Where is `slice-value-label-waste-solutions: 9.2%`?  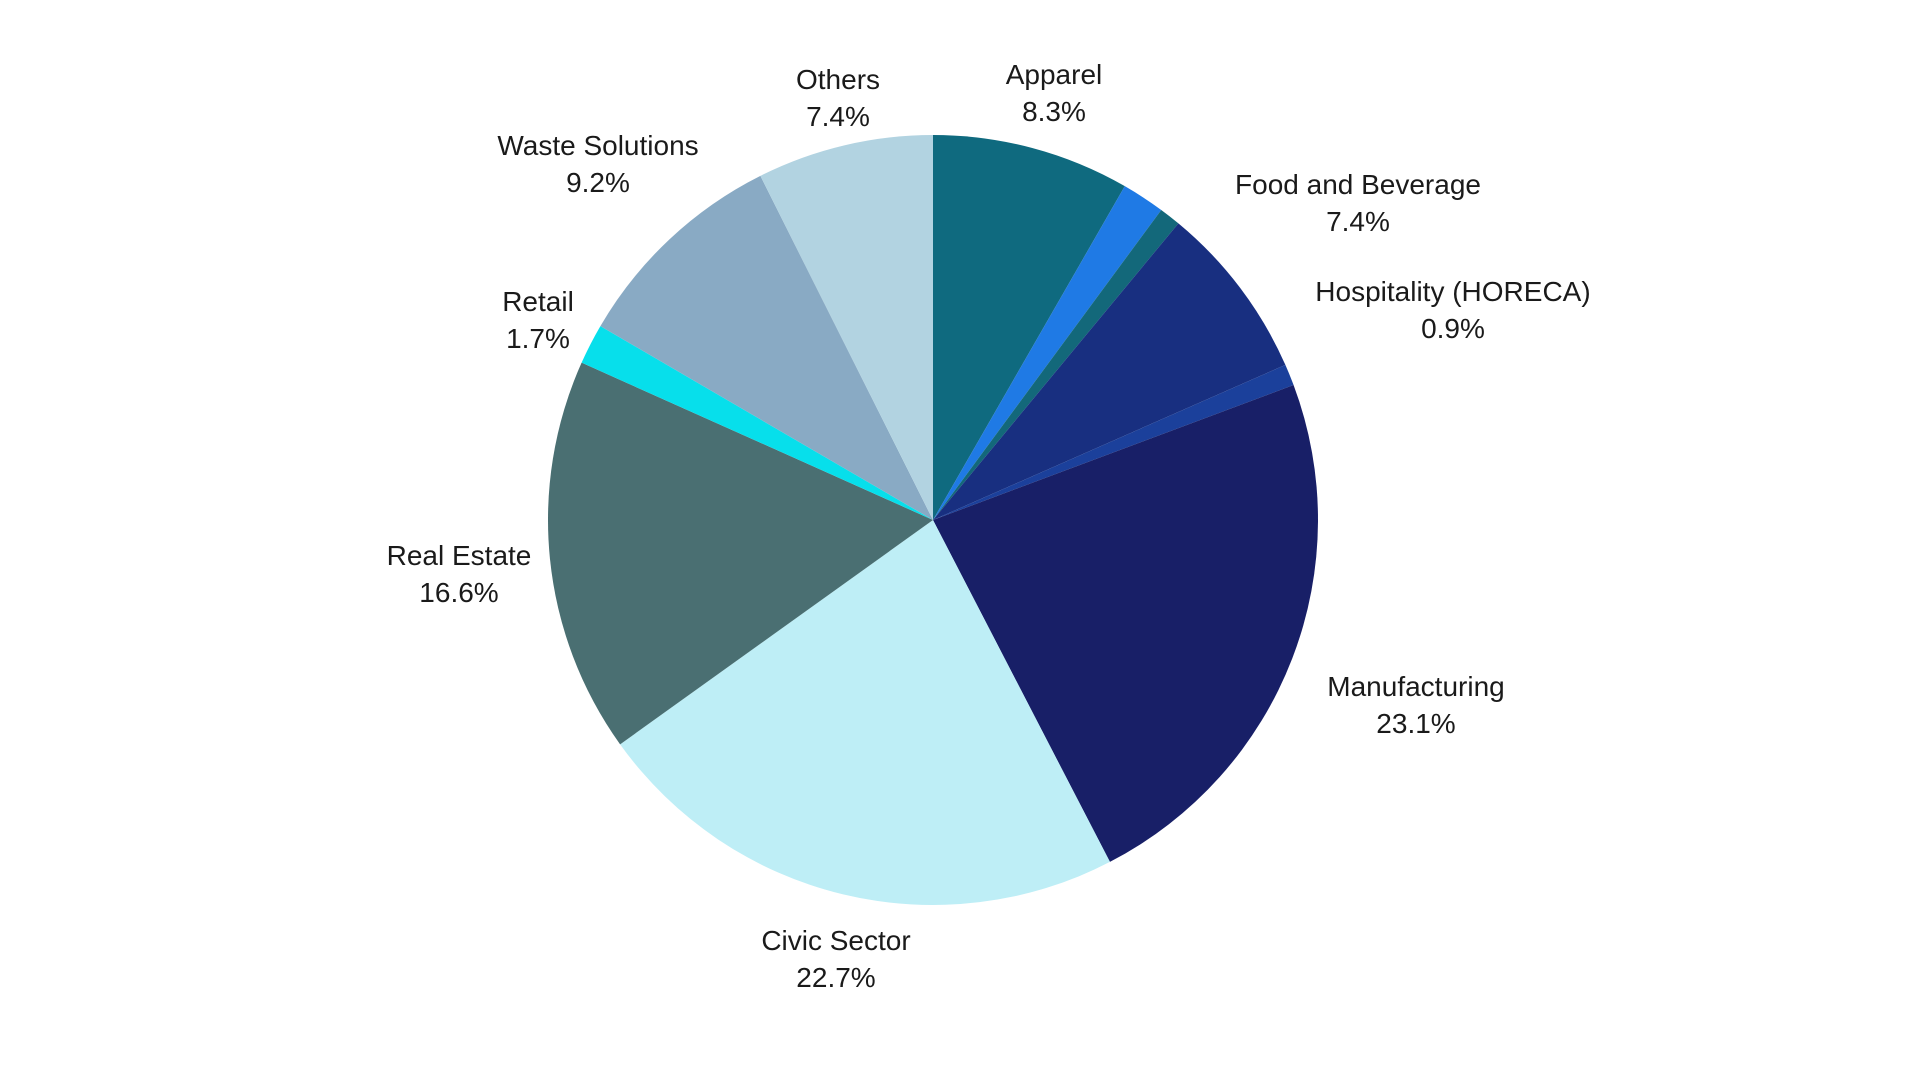 slice-value-label-waste-solutions: 9.2% is located at coordinates (598, 182).